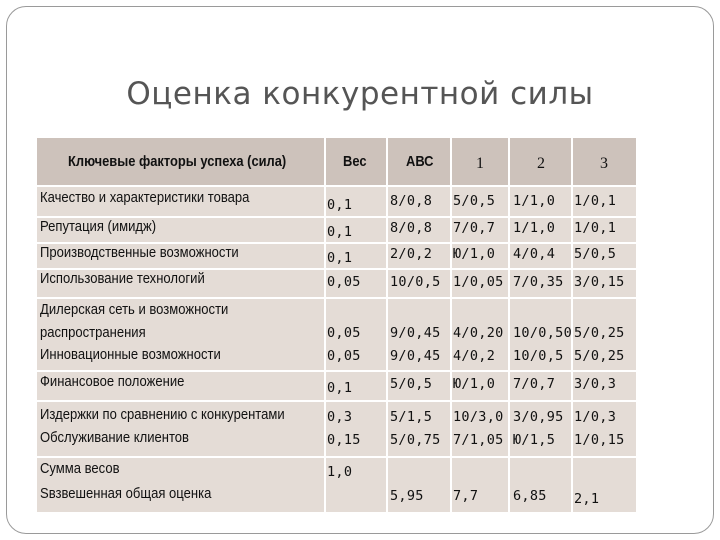 This screenshot has height=540, width=720. Describe the element at coordinates (340, 472) in the screenshot. I see `cell-weight: 1,0` at that location.